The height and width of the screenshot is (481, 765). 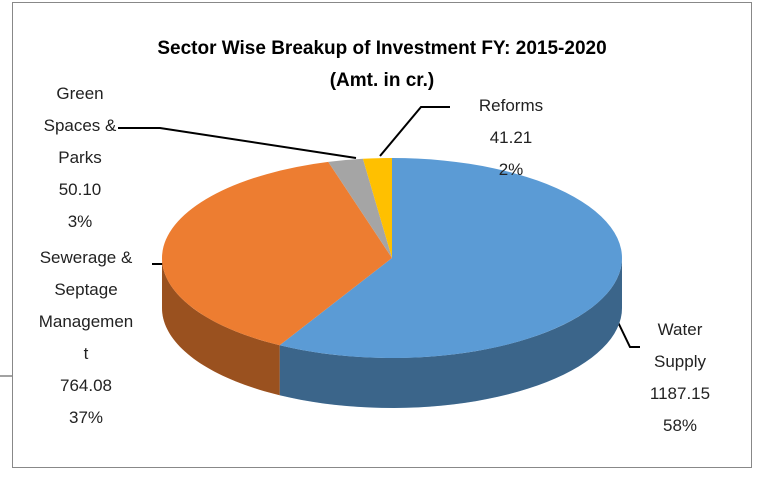 What do you see at coordinates (511, 169) in the screenshot?
I see `percent-label: 2%` at bounding box center [511, 169].